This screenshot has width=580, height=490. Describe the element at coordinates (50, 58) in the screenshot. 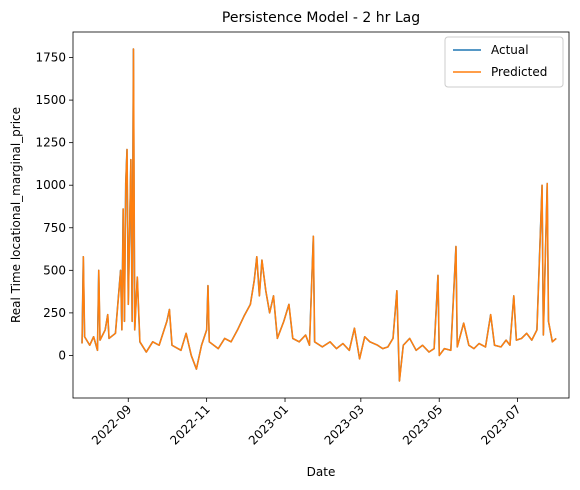

I see `y-tick-label: 1750` at that location.